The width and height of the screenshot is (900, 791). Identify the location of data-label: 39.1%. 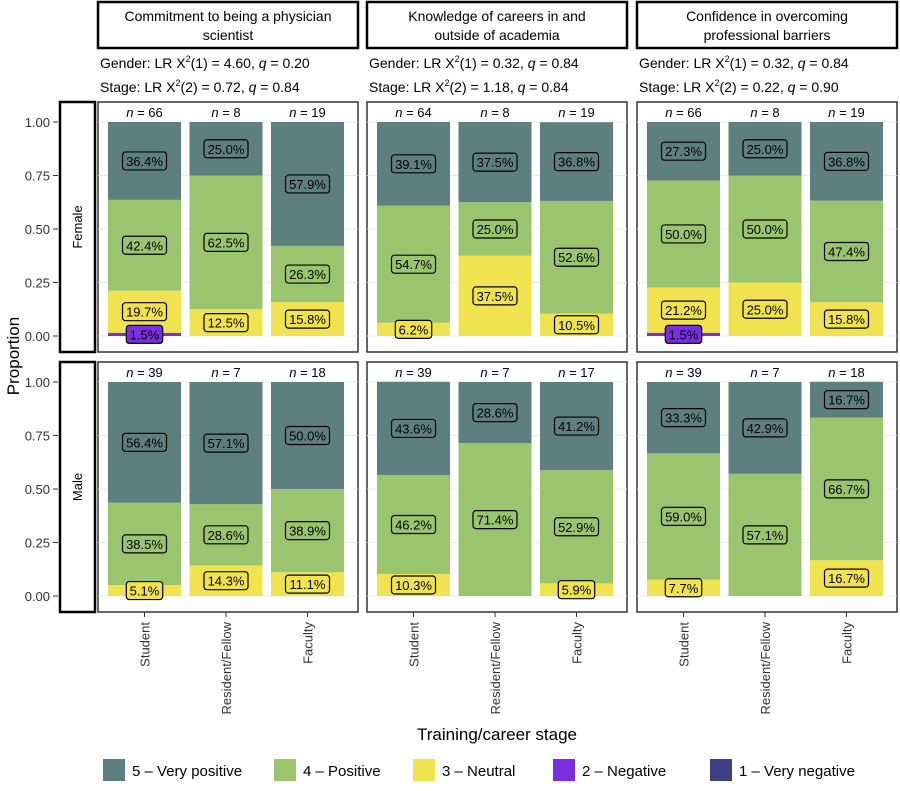
(413, 164).